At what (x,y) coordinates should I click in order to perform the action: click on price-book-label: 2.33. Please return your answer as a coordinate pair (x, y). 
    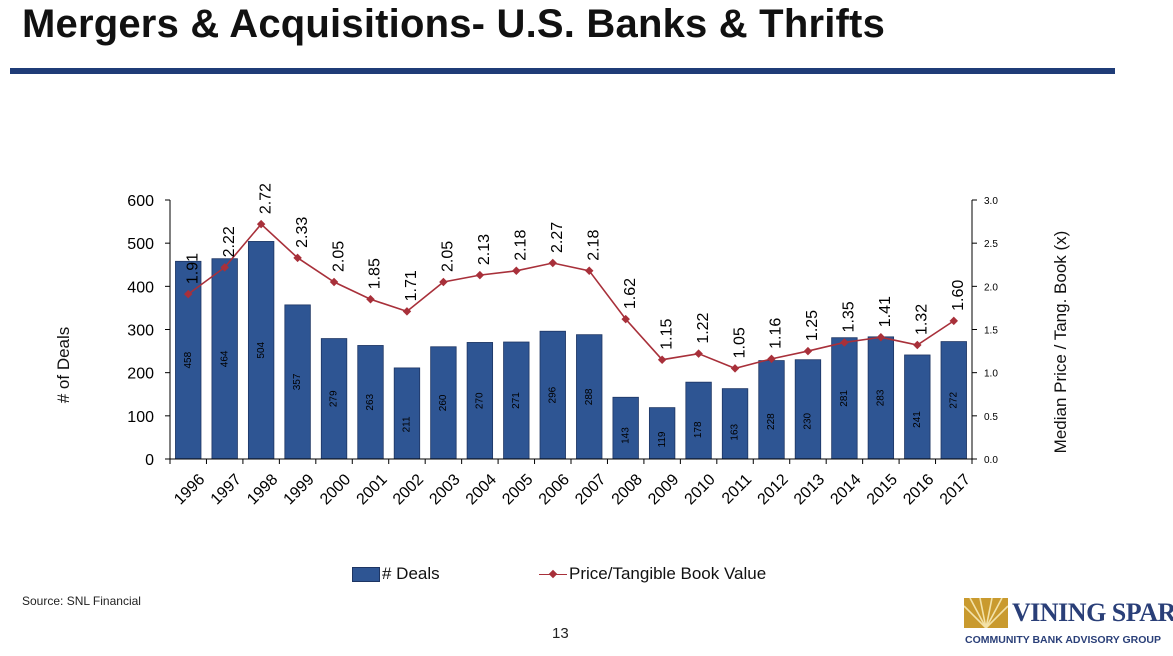
    Looking at the image, I should click on (302, 232).